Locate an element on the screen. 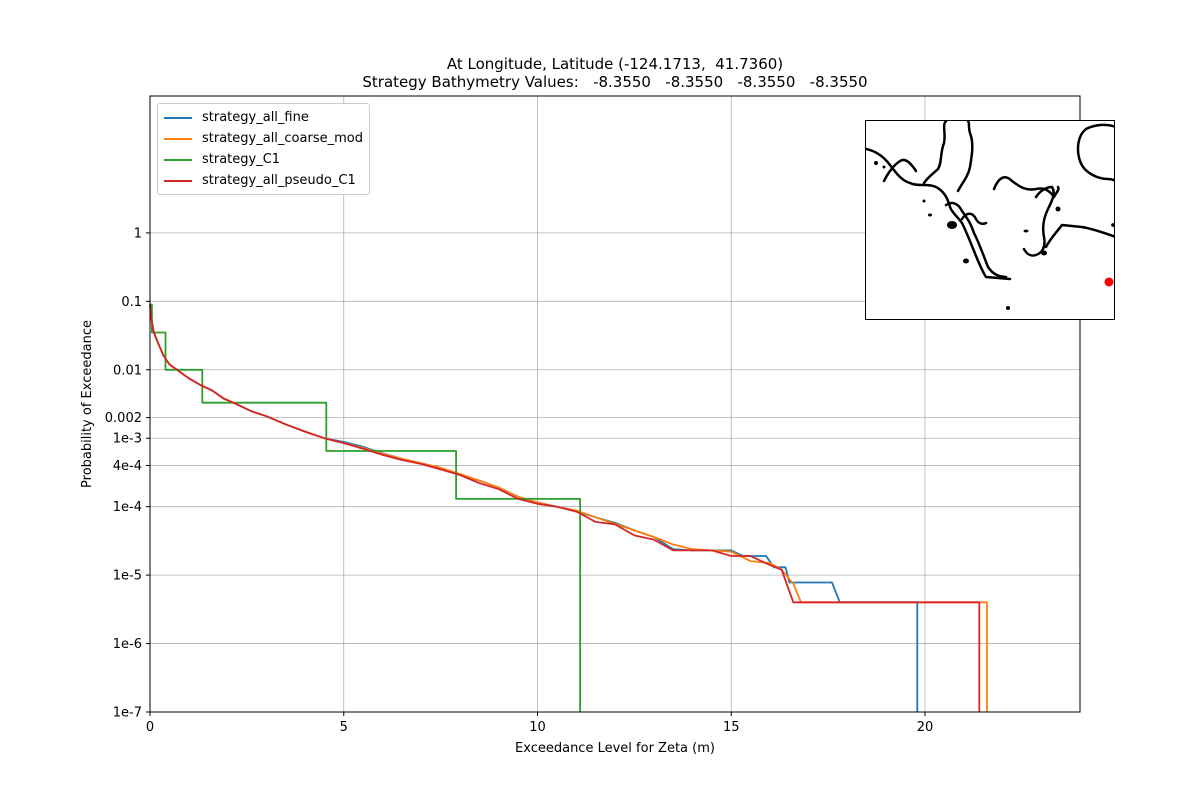 The height and width of the screenshot is (800, 1200). legend-item: strategy_all_pseudo_C1 is located at coordinates (263, 180).